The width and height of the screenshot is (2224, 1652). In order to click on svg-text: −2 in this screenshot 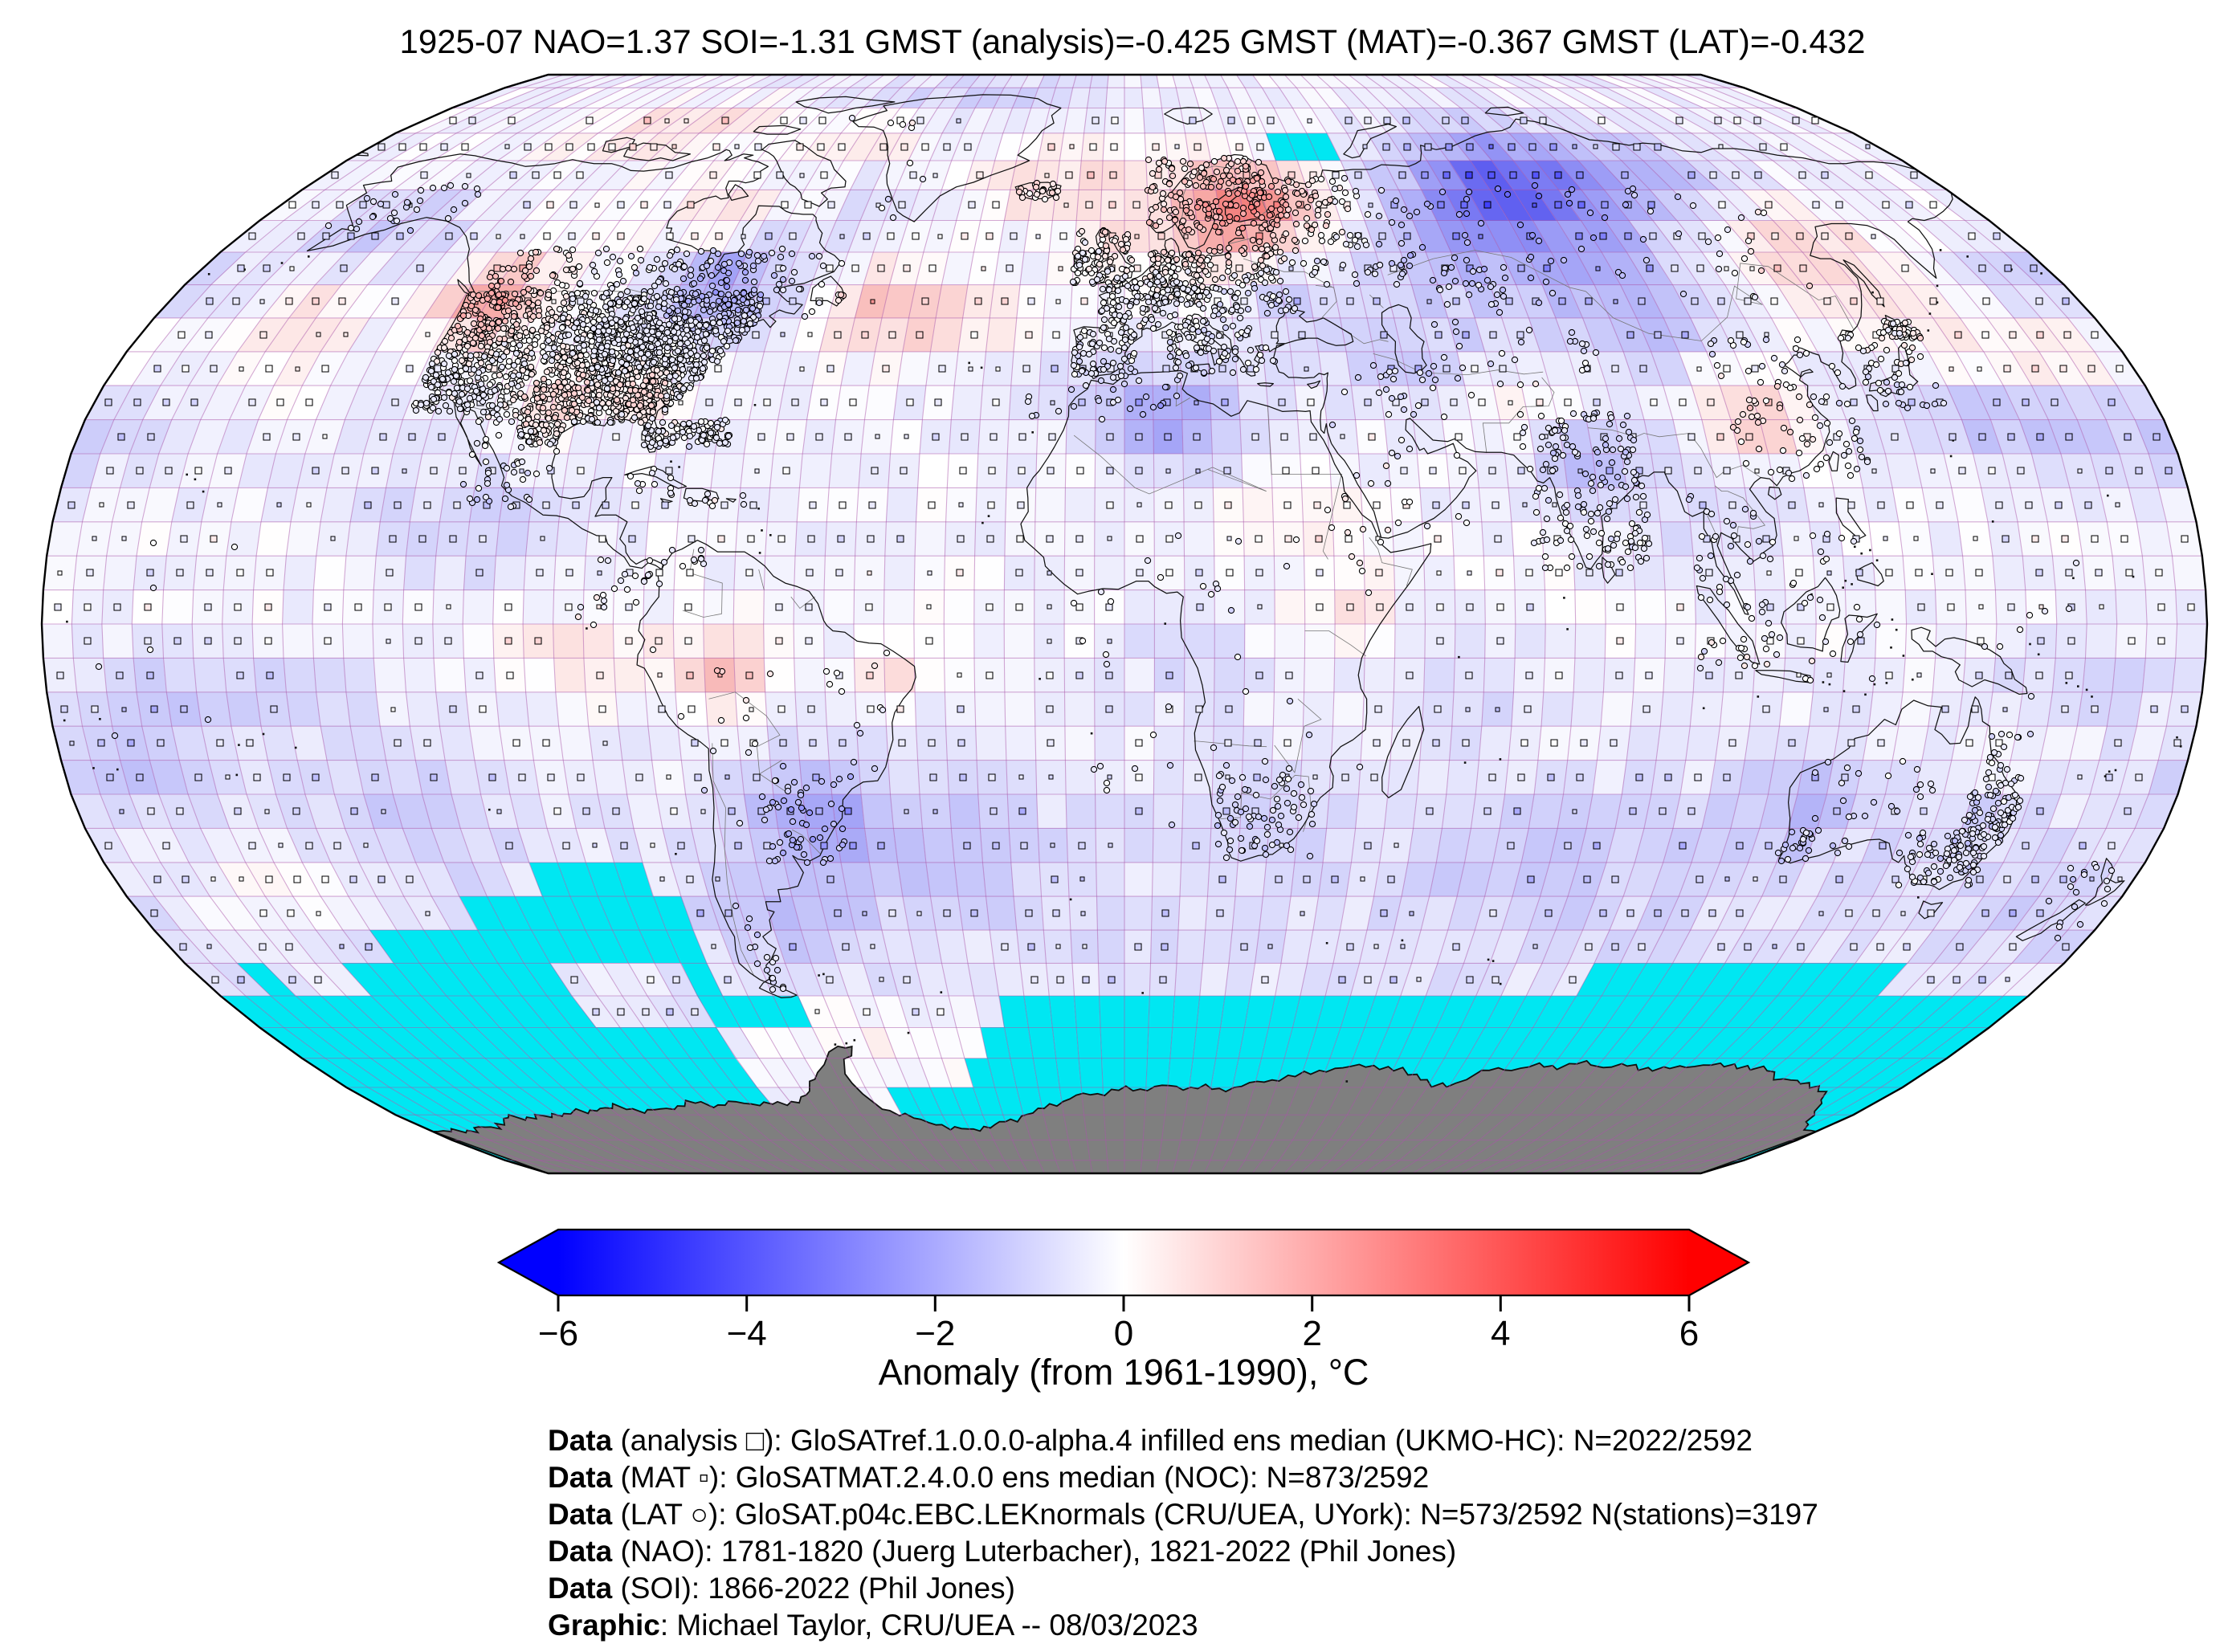, I will do `click(935, 1333)`.